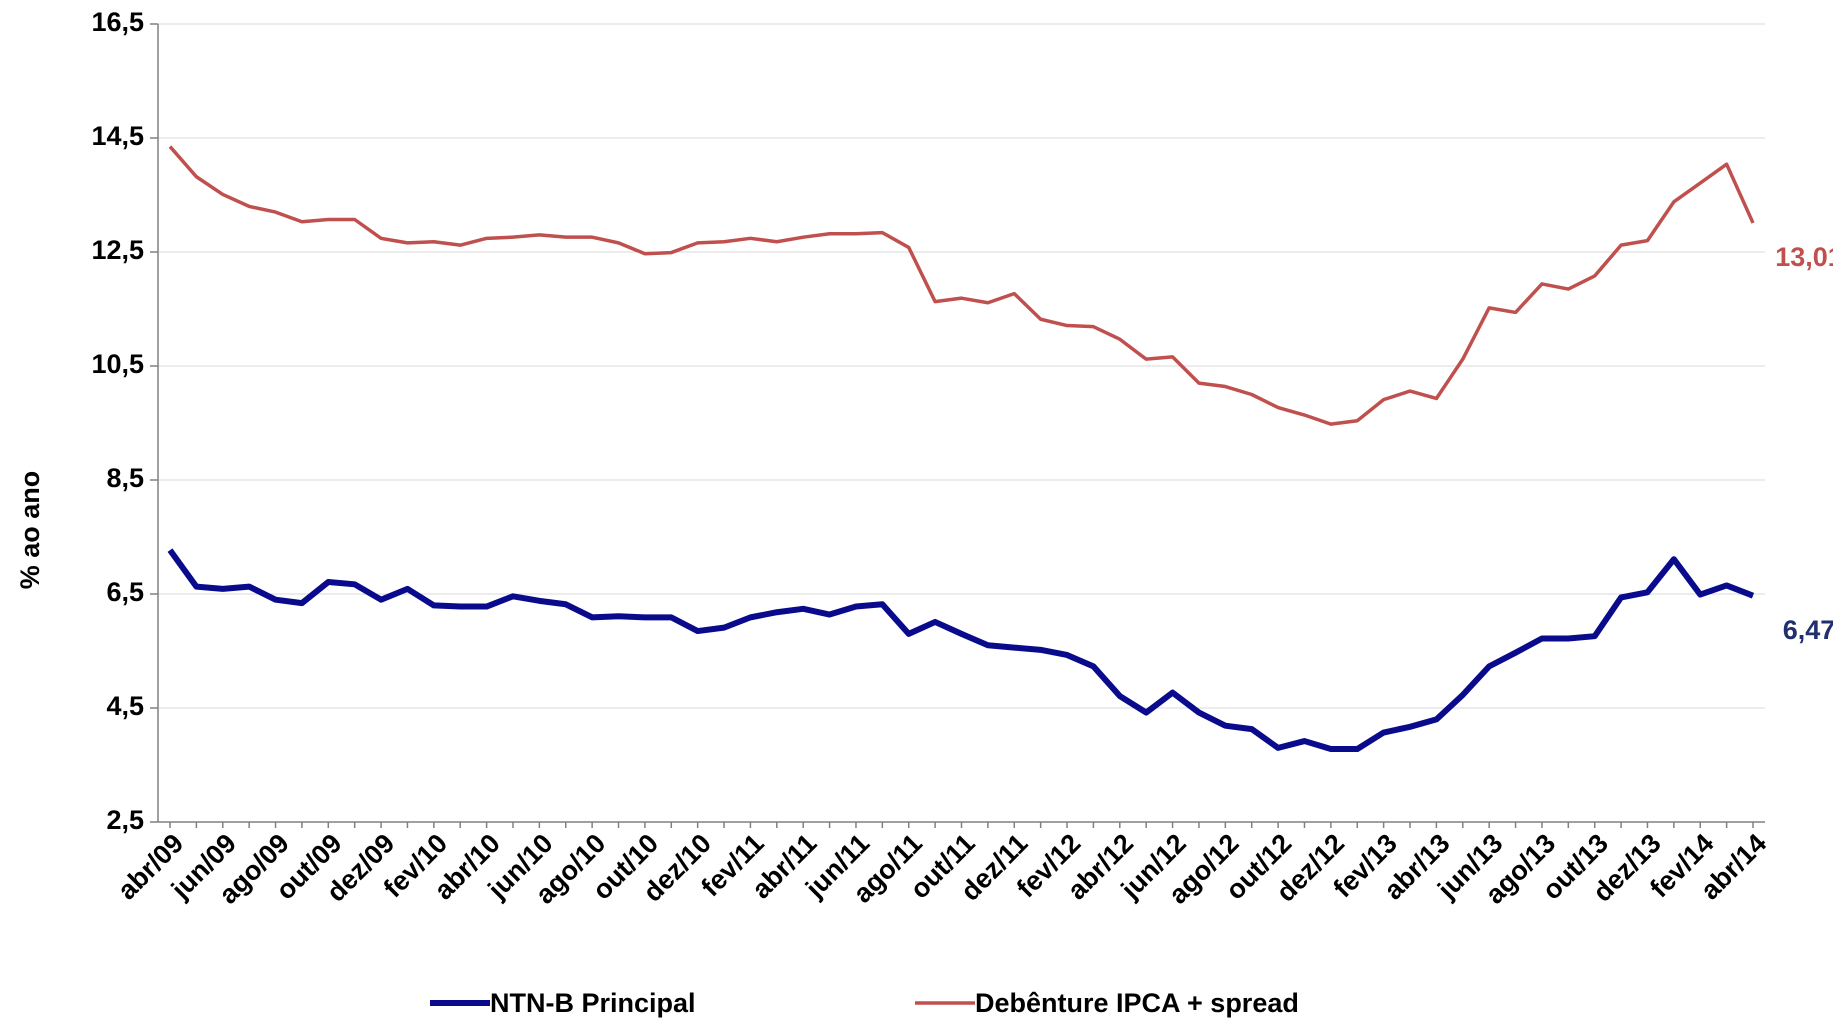 This screenshot has width=1833, height=1034. I want to click on y-tick-label: 2,5, so click(125, 820).